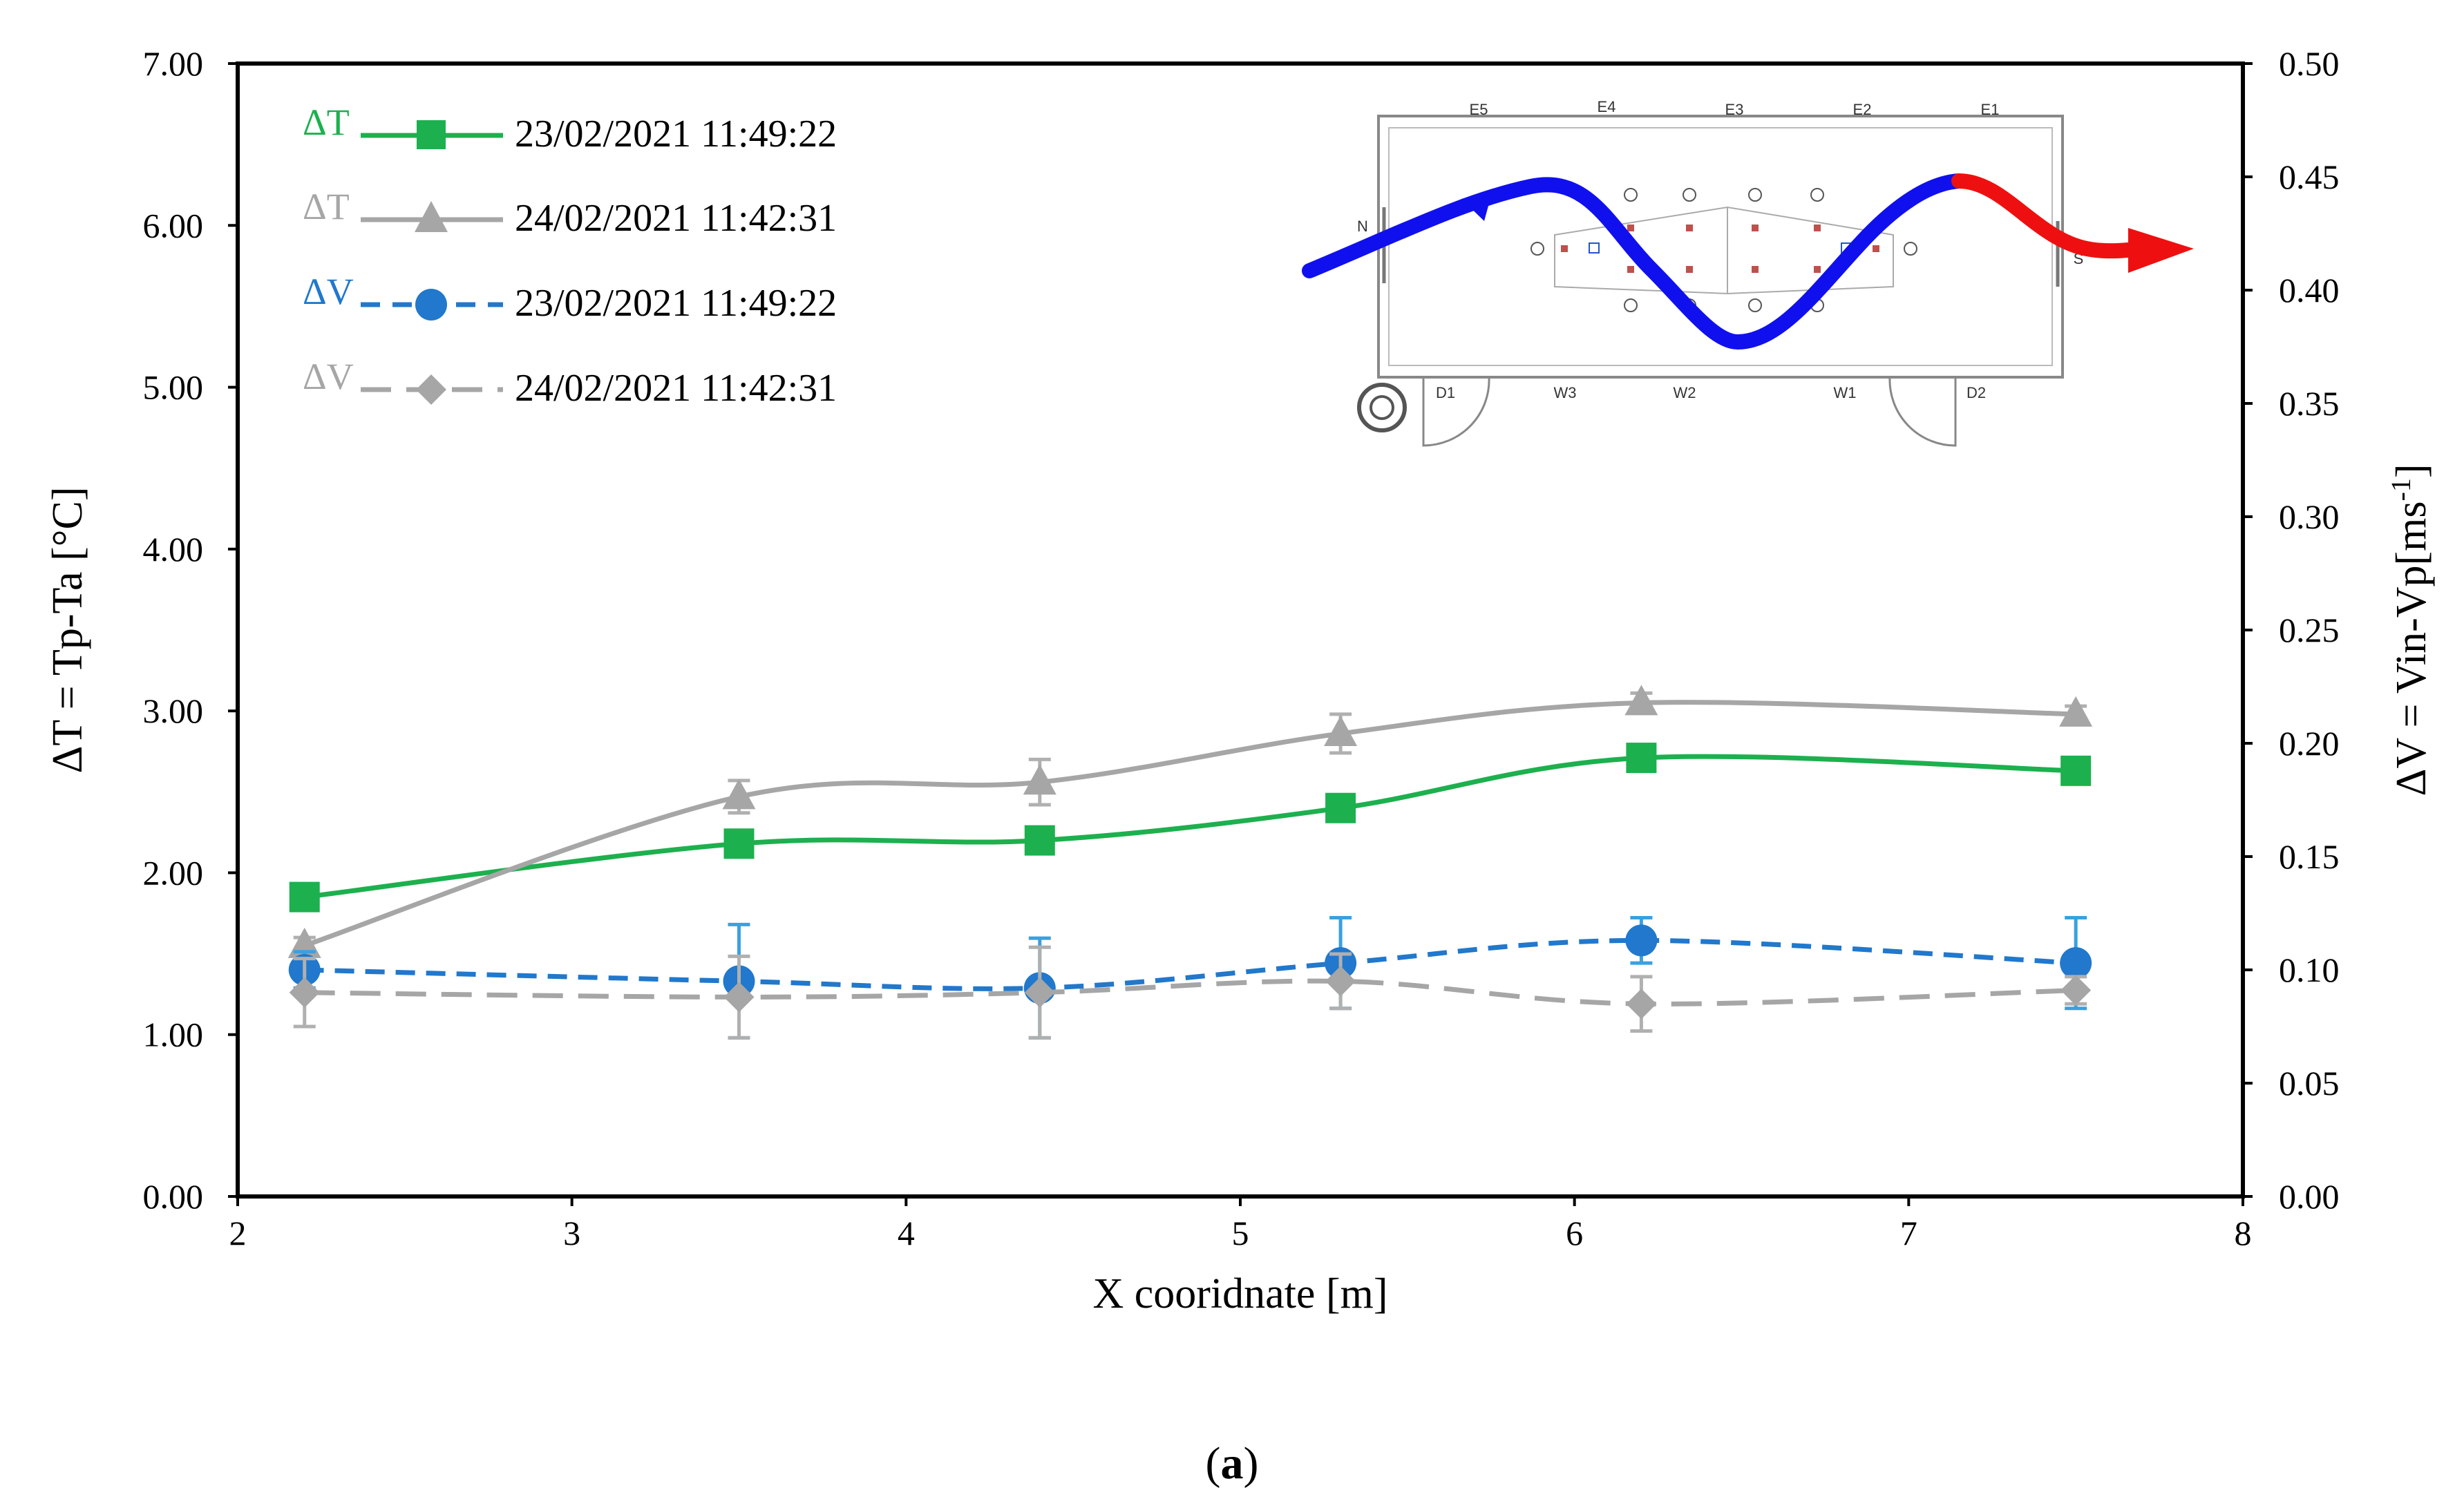  I want to click on airflow-arrow-red-head, so click(2161, 250).